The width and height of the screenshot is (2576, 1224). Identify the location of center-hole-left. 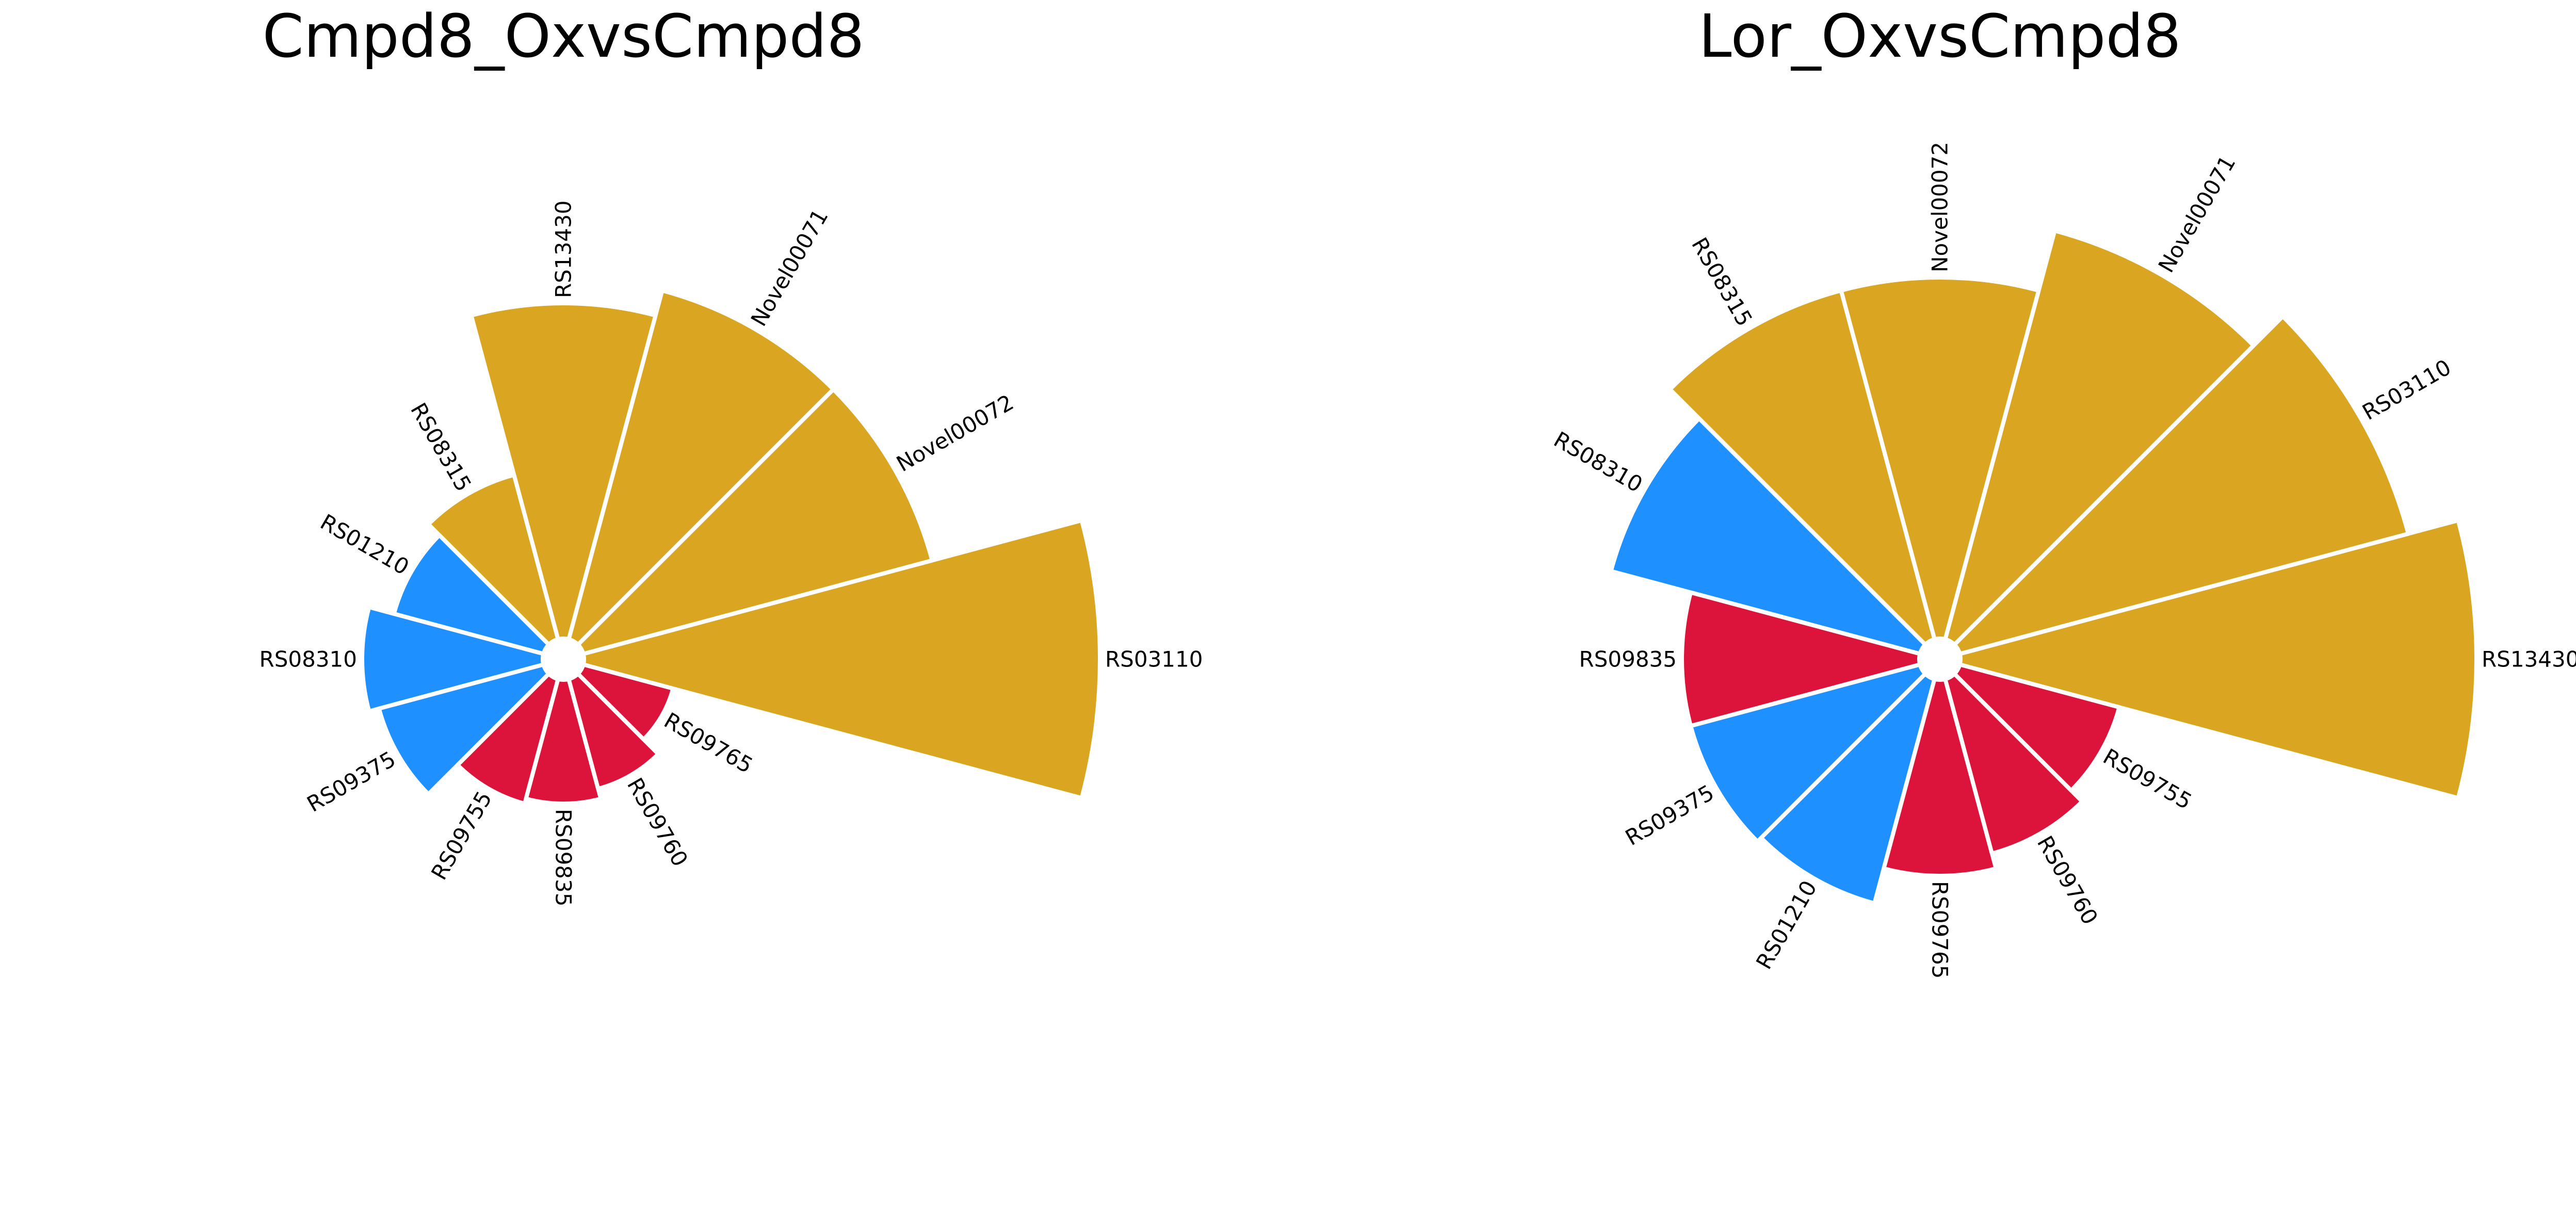
(563, 660).